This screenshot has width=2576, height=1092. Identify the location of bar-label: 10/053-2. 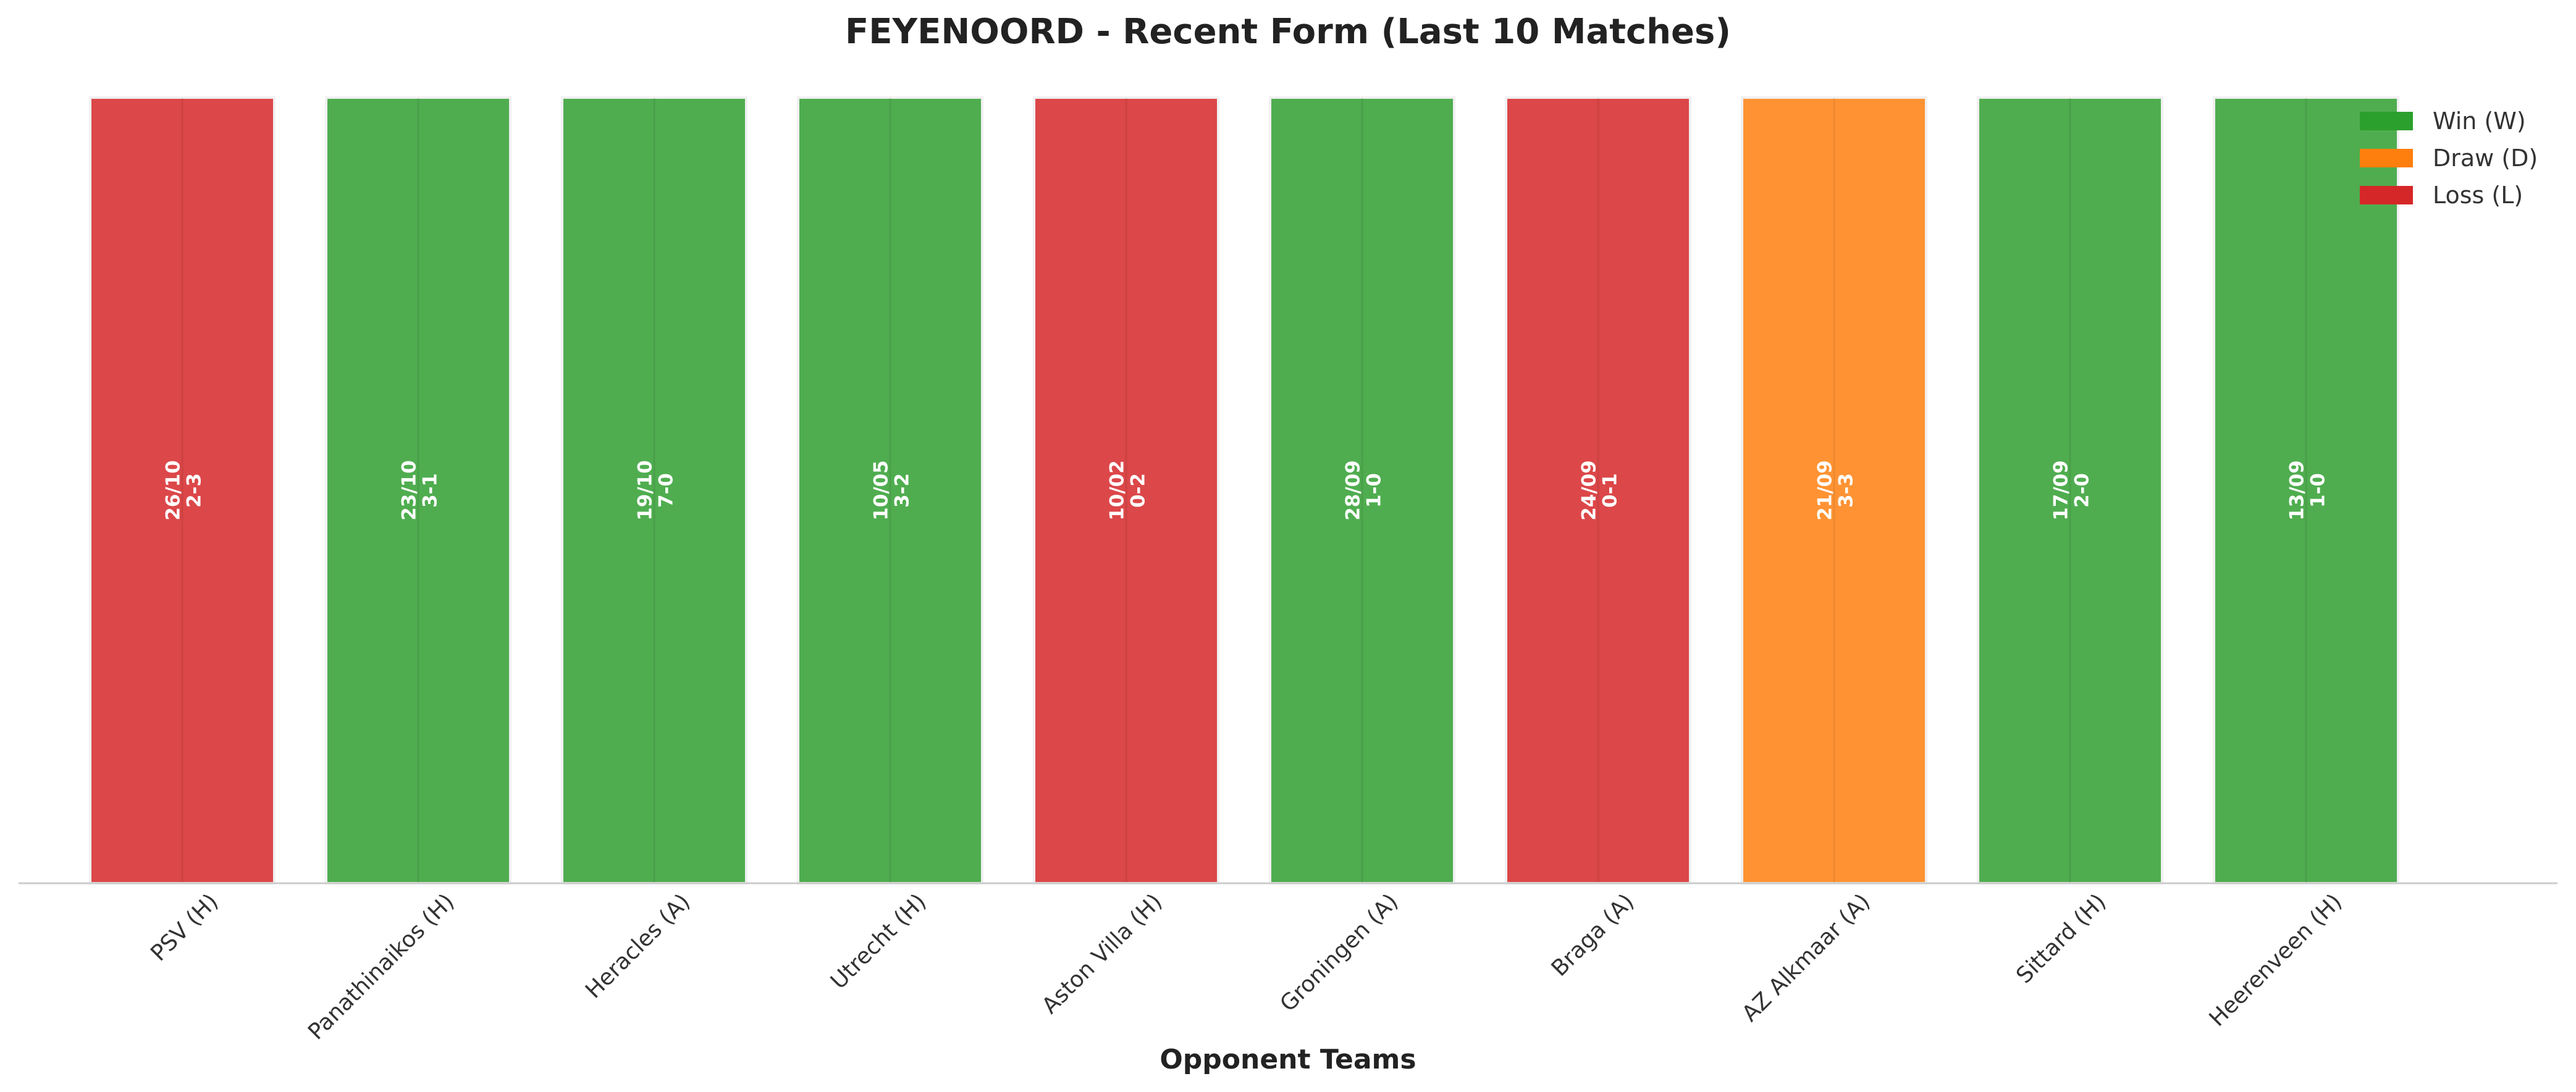
(891, 490).